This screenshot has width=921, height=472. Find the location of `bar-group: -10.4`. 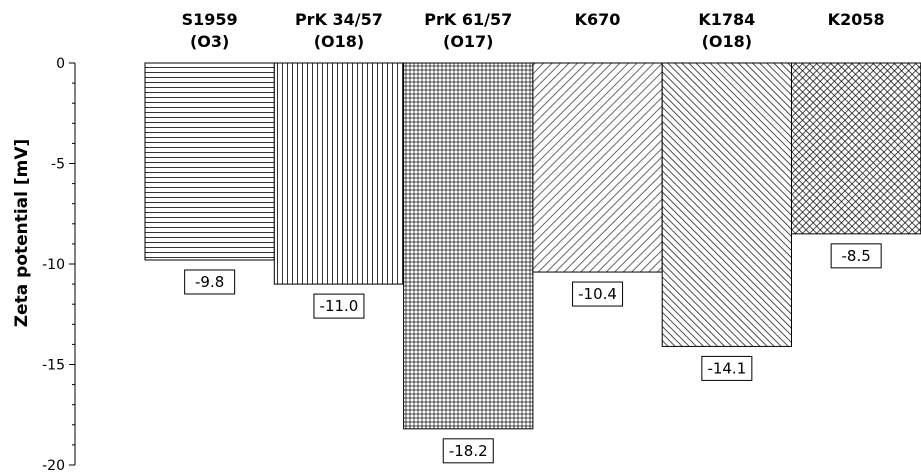

bar-group: -10.4 is located at coordinates (597, 184).